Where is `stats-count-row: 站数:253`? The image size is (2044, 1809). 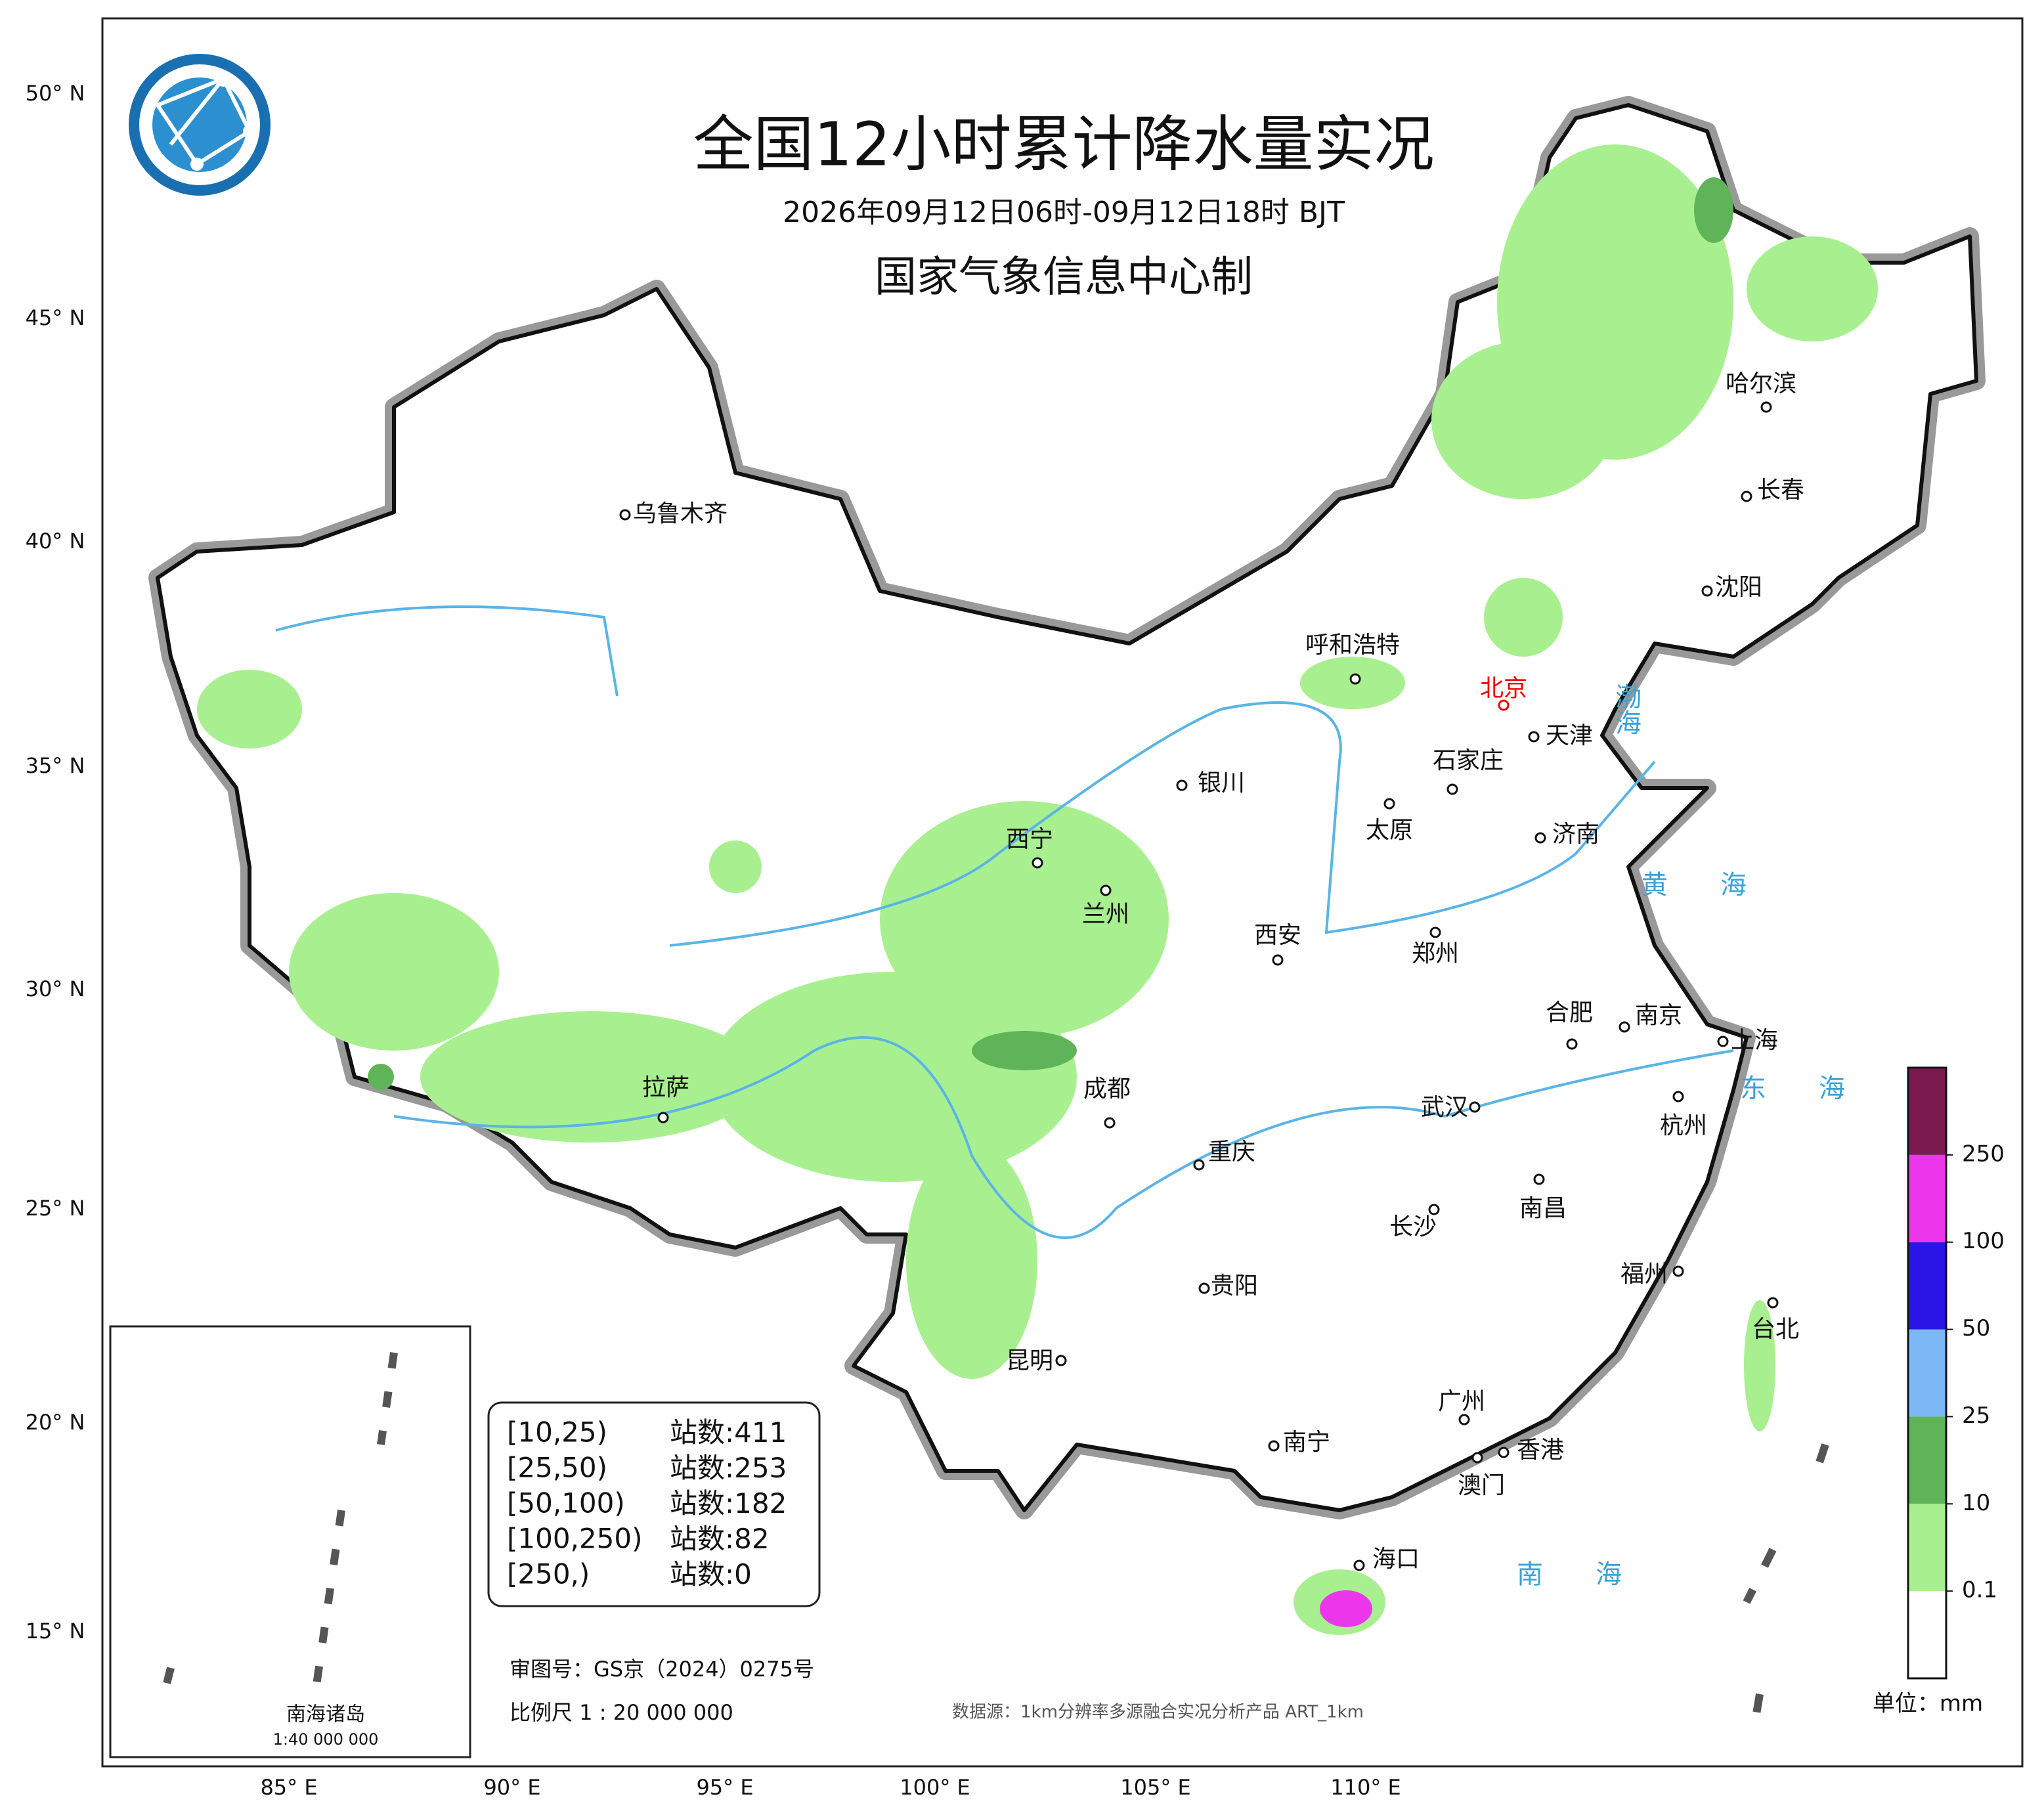 stats-count-row: 站数:253 is located at coordinates (728, 1468).